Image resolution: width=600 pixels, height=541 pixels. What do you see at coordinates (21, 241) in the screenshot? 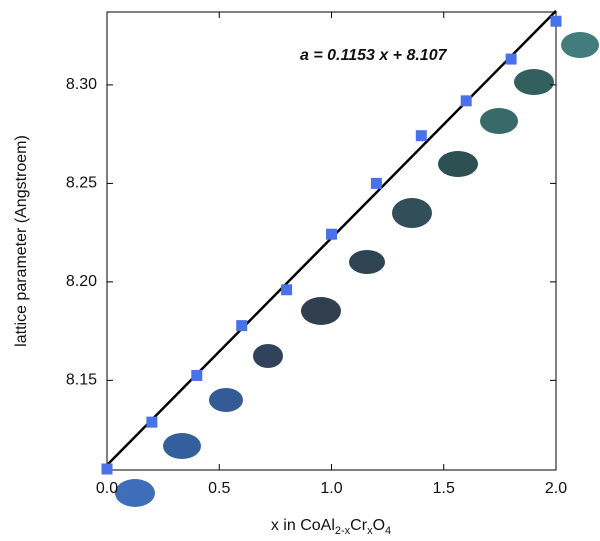
I see `y-axis-label: lattice parameter (Angstroem)` at bounding box center [21, 241].